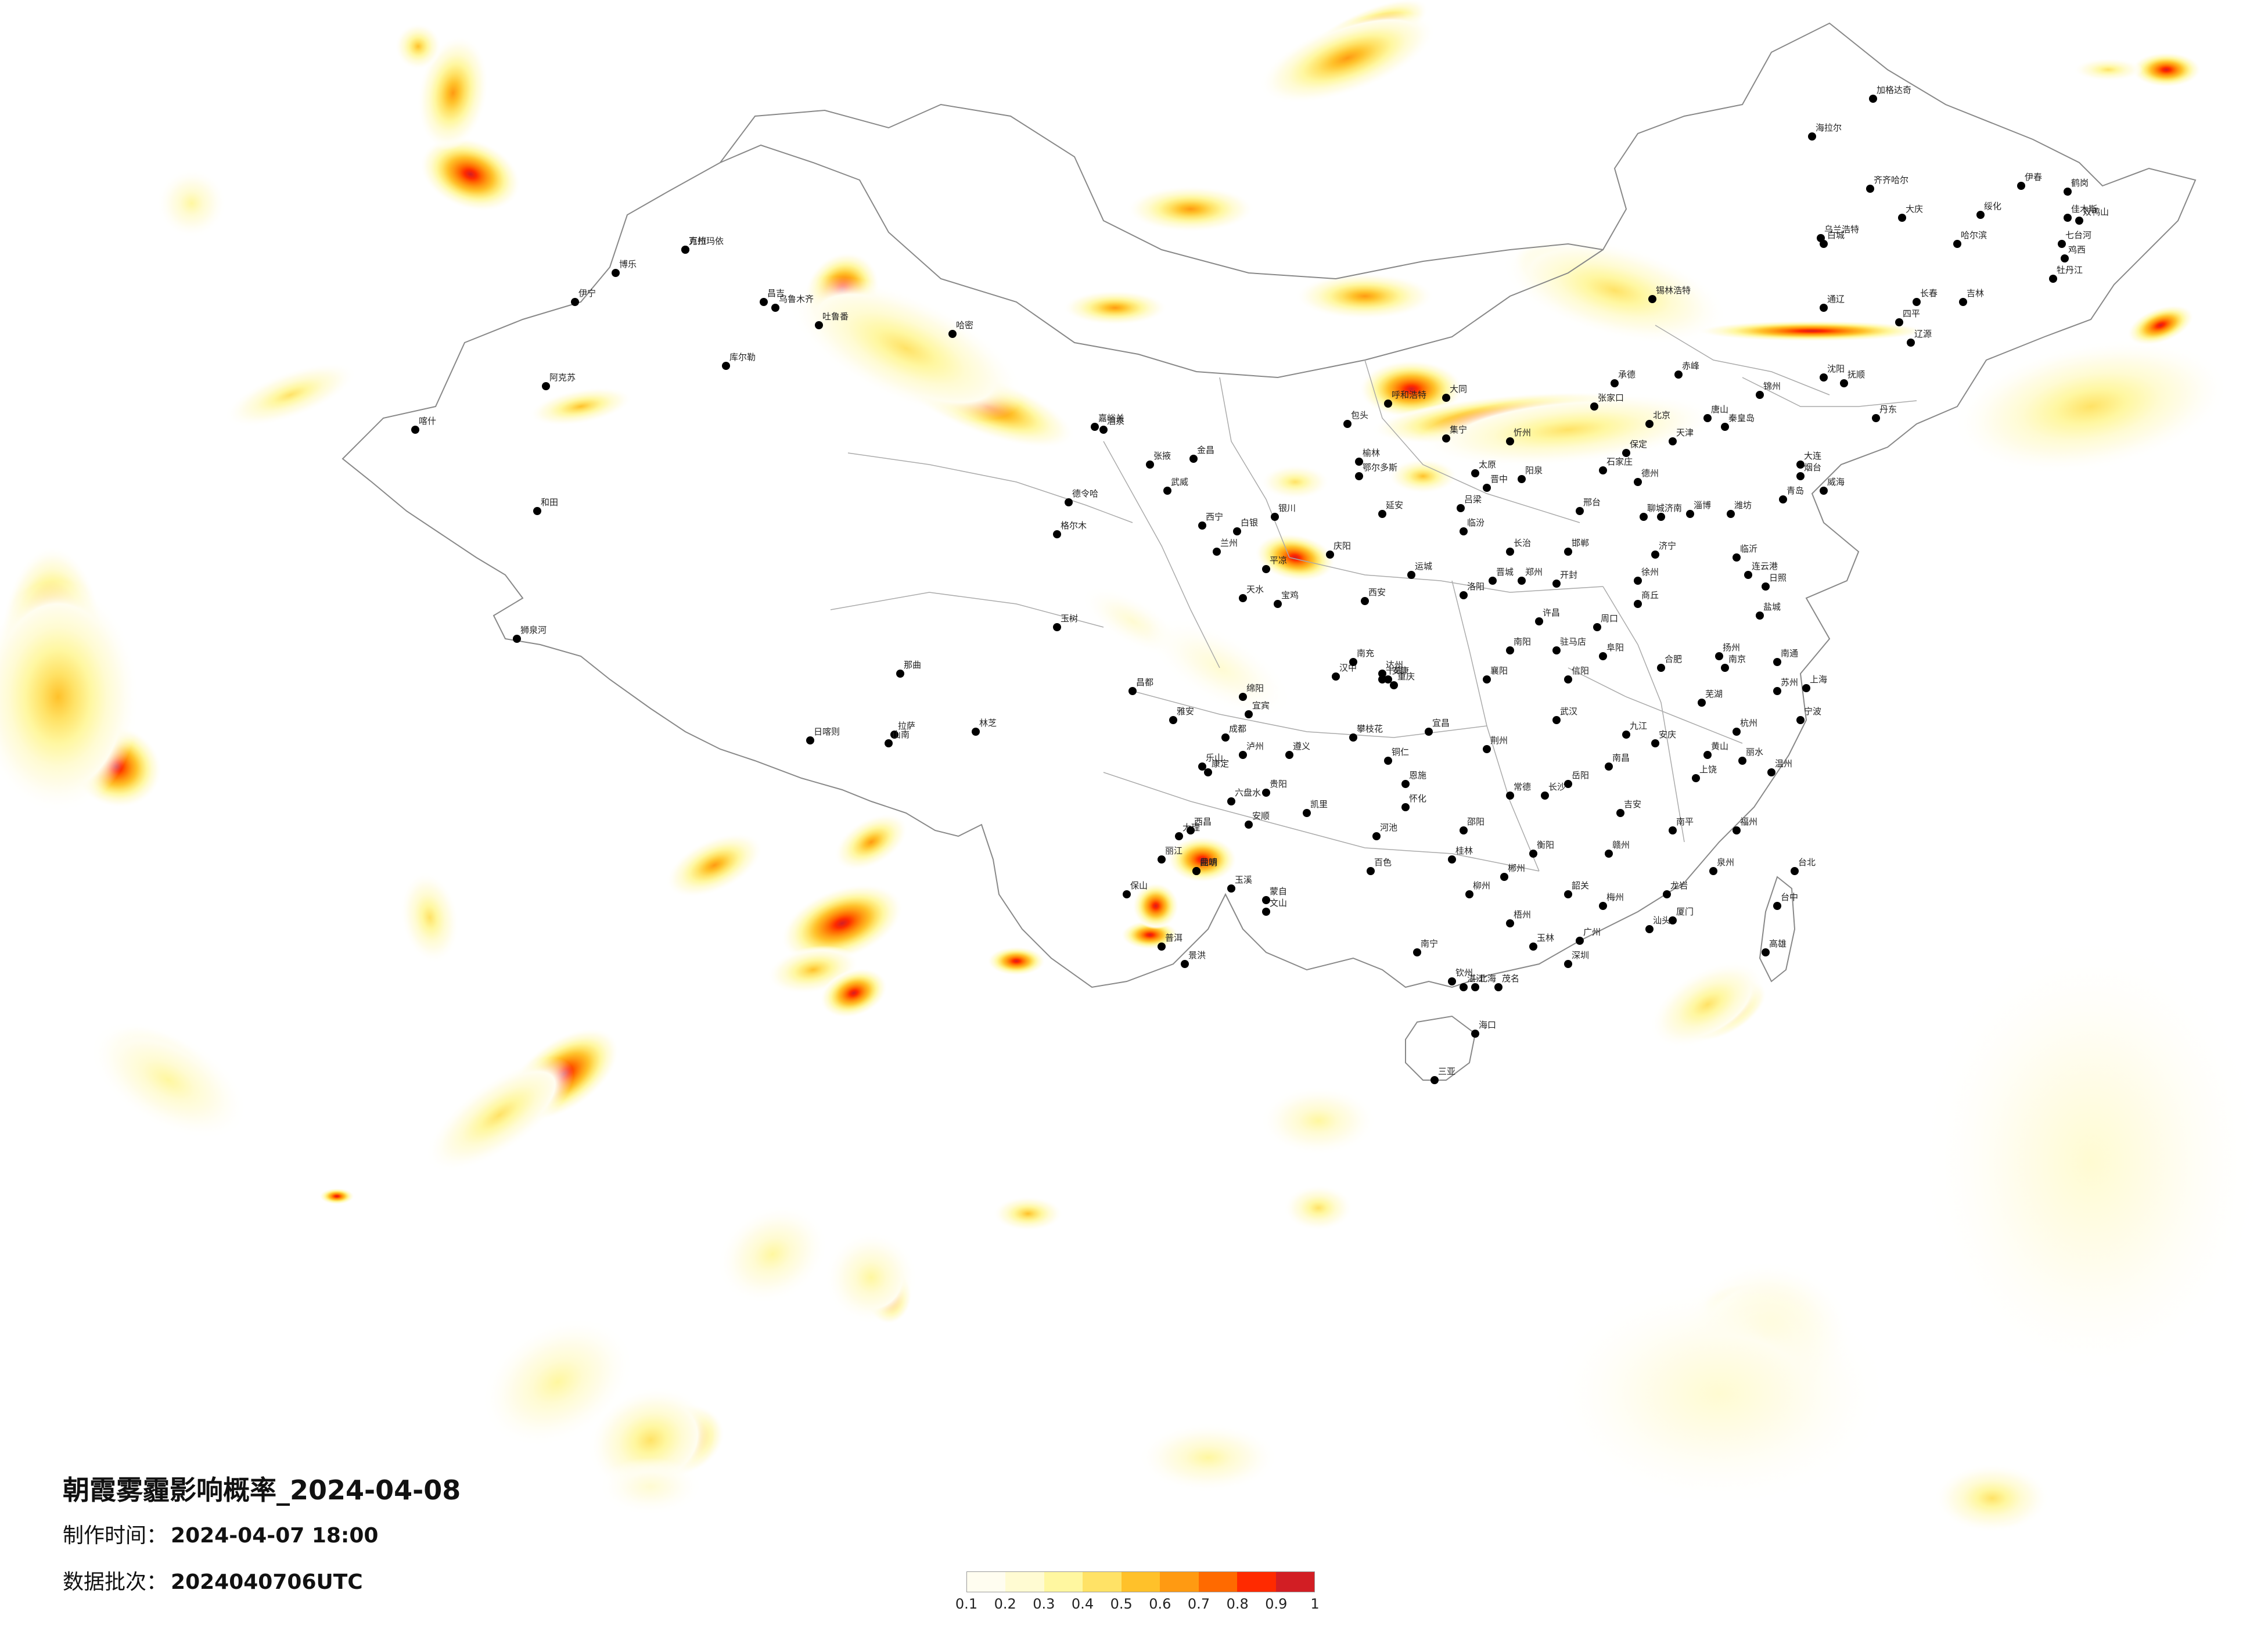 This screenshot has width=2268, height=1626. I want to click on city-marker: 宁波, so click(1808, 715).